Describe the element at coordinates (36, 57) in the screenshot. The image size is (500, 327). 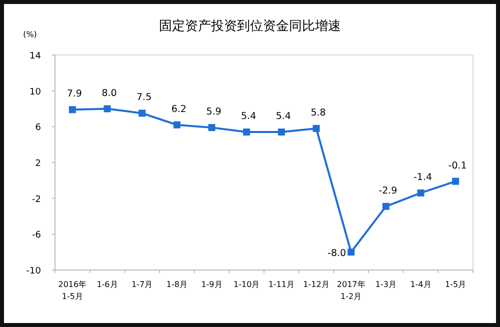
I see `y-tick-label: 14` at that location.